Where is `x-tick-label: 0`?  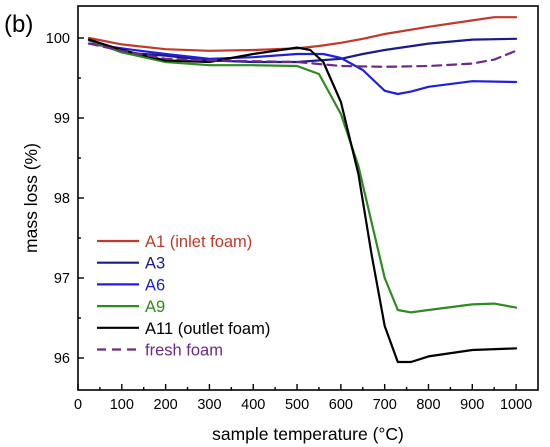
x-tick-label: 0 is located at coordinates (78, 405).